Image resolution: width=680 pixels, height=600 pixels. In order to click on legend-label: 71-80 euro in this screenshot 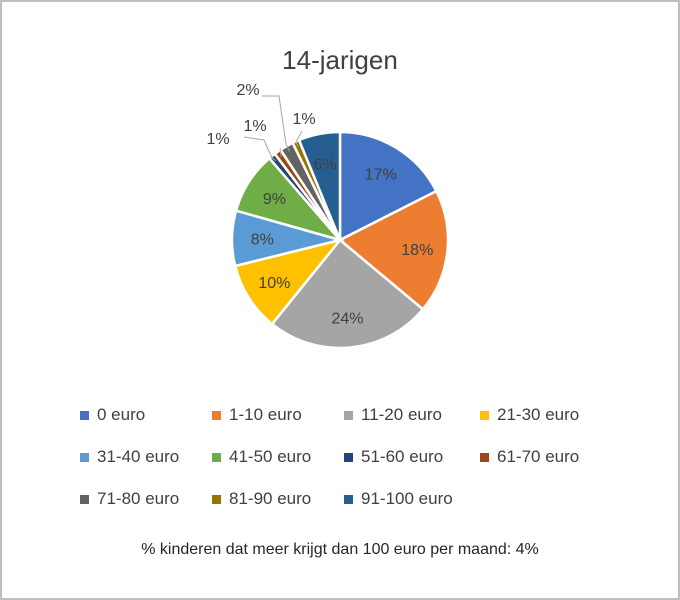, I will do `click(138, 498)`.